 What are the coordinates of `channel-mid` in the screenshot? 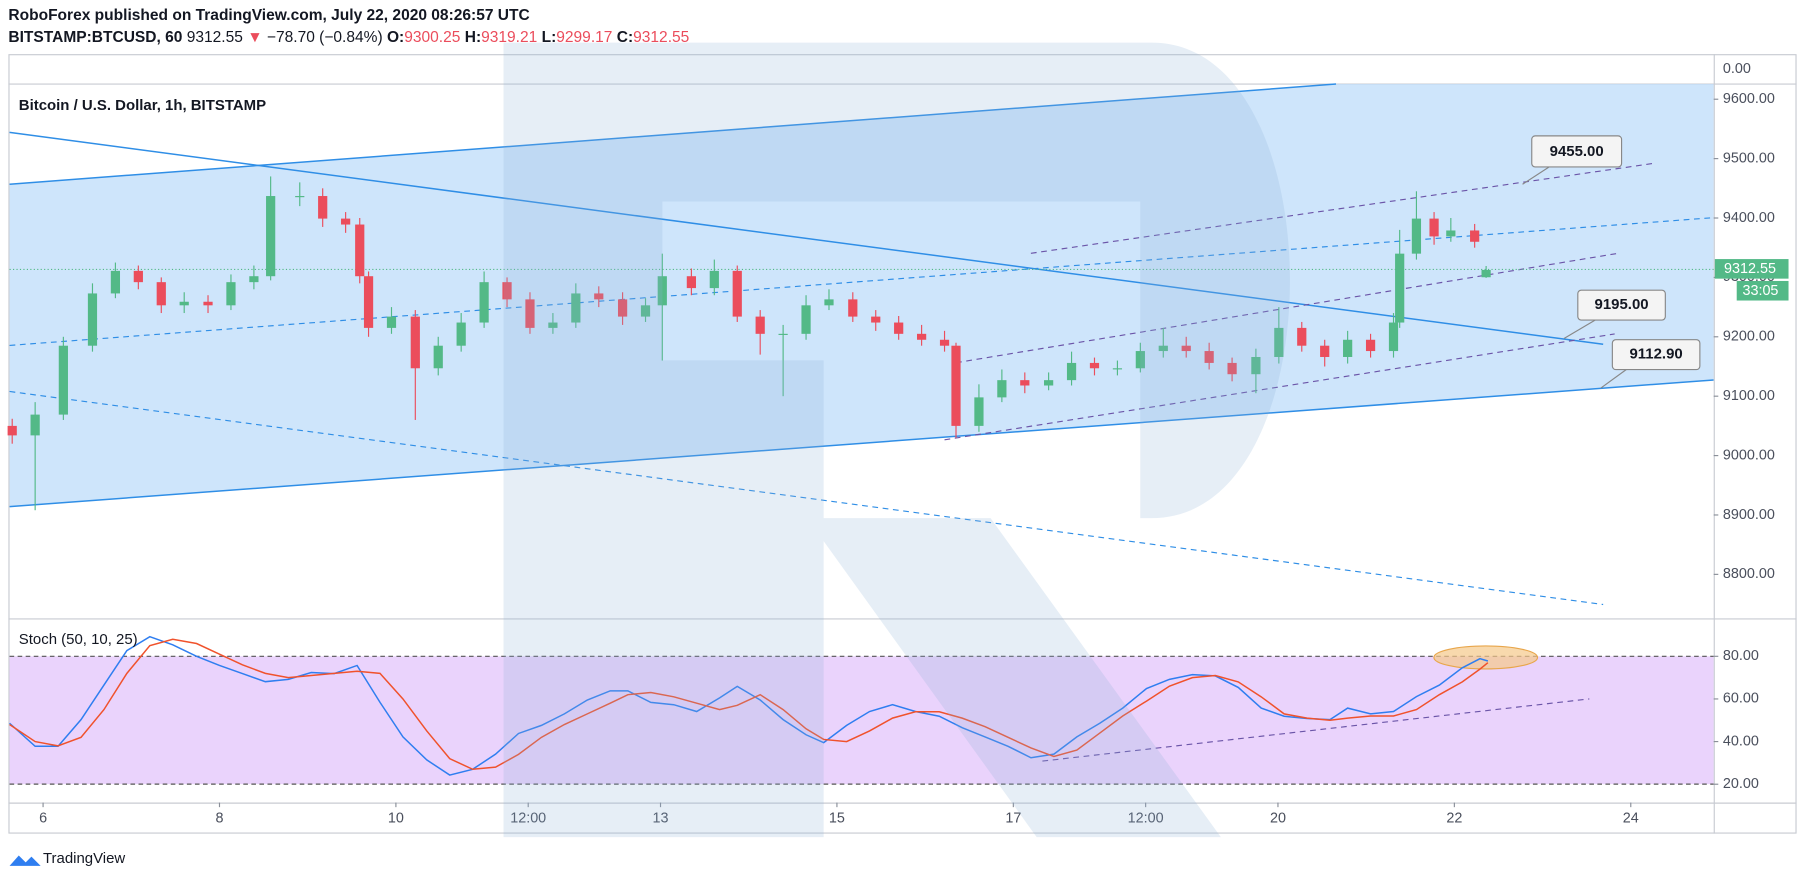 It's located at (861, 282).